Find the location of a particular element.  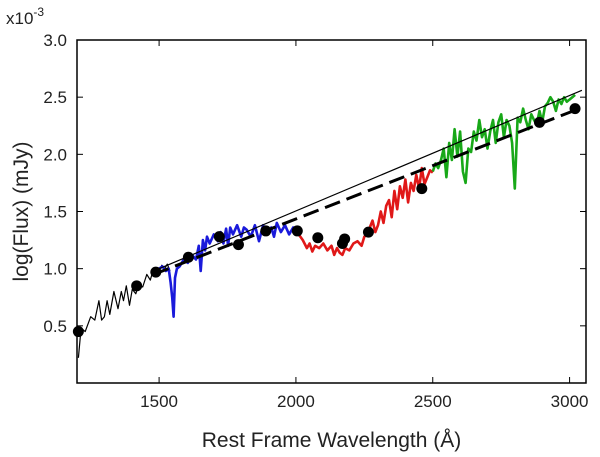

x-axis-title: Rest Frame Wavelength (Å) is located at coordinates (331, 440).